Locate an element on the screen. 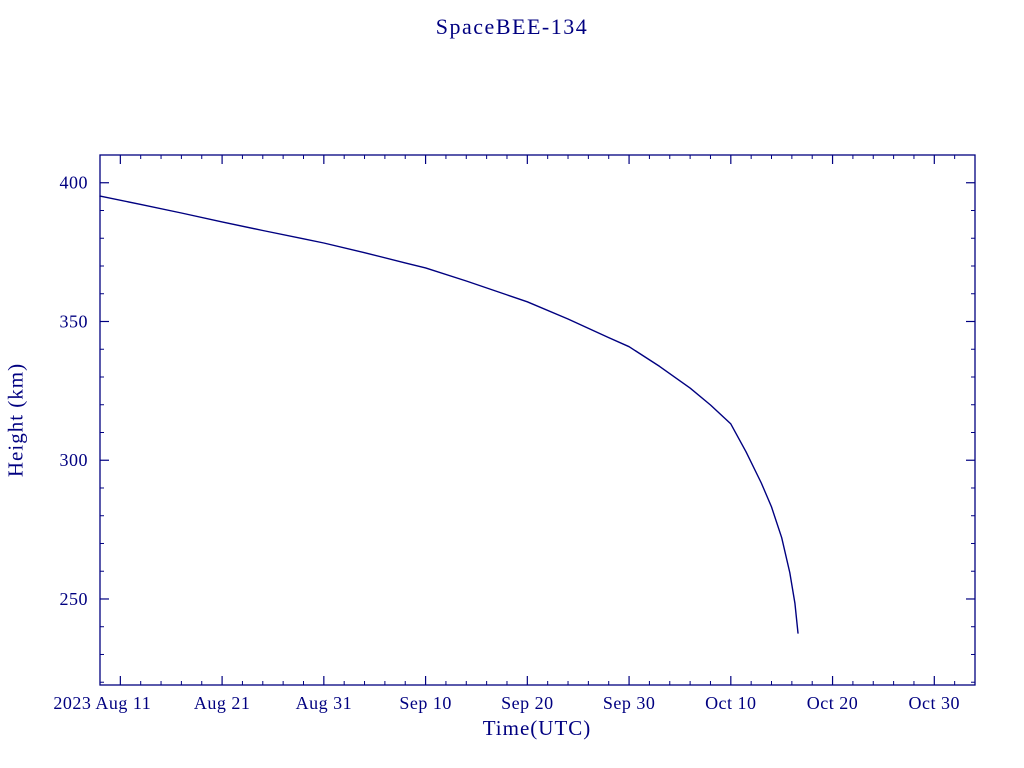  x-tick-label: Aug 21 is located at coordinates (222, 703).